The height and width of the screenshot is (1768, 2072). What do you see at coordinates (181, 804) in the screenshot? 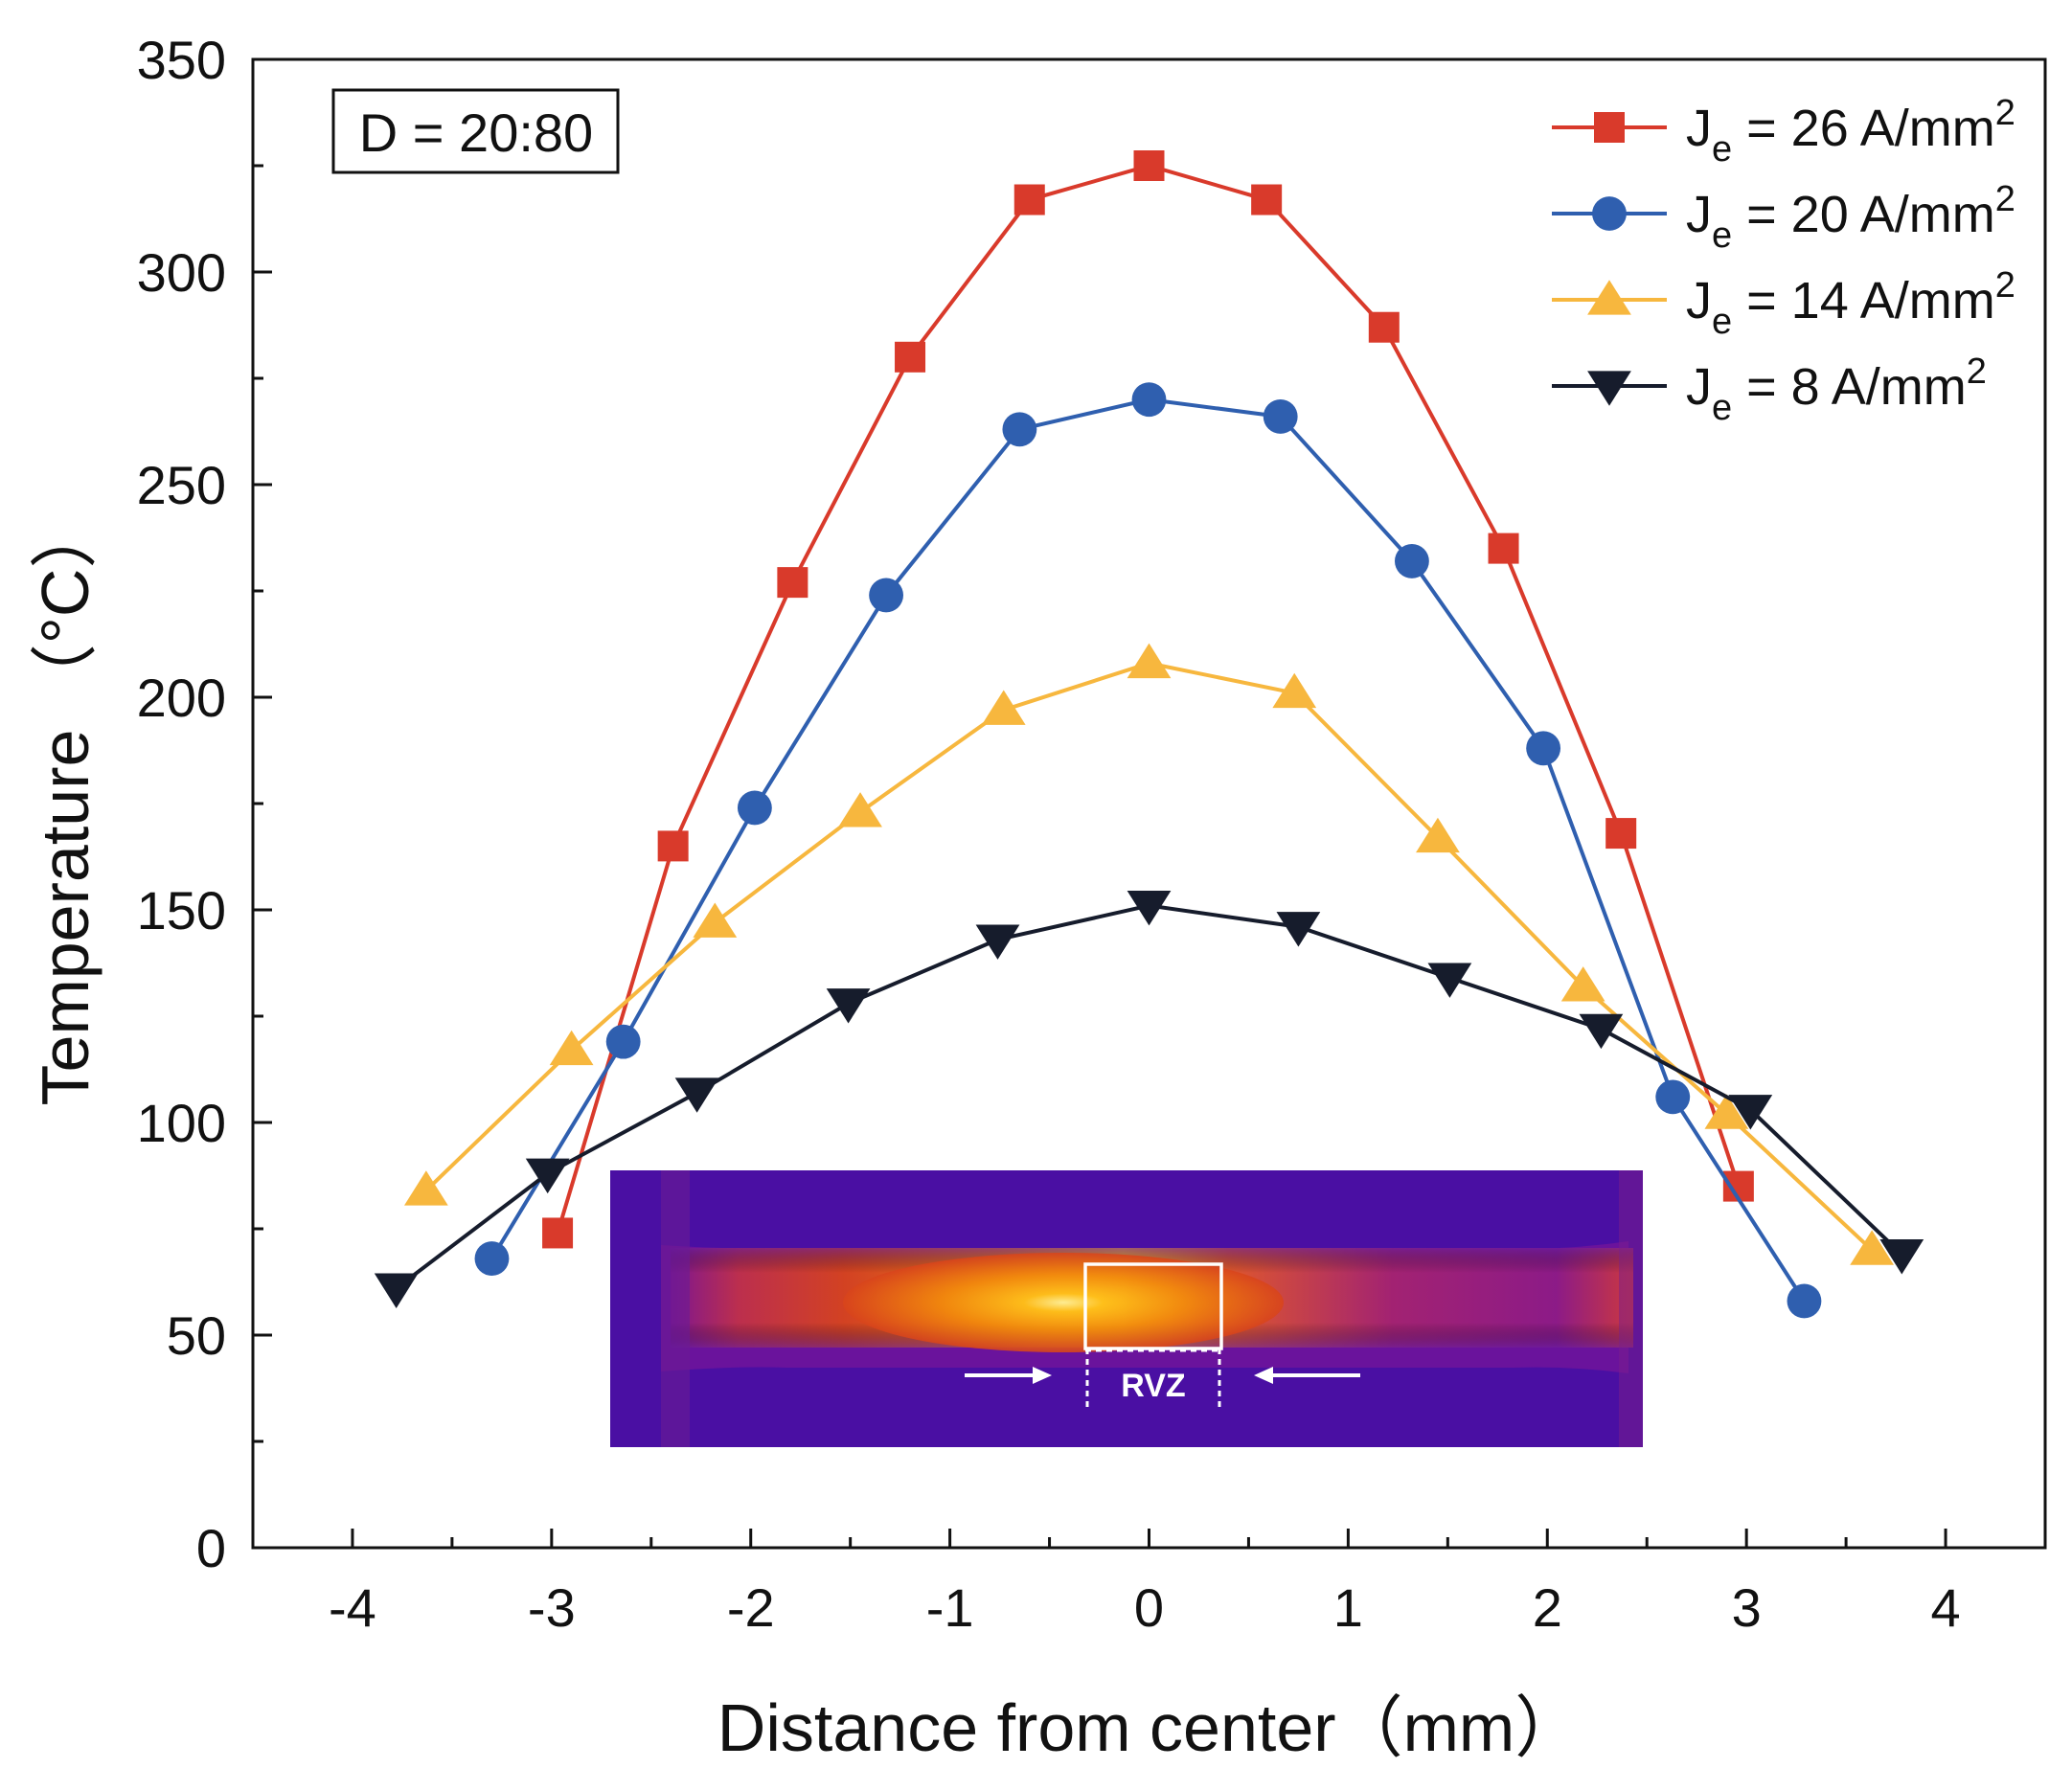
I see `y-tick-labels: 0 50 100 150 200 250 300 350` at bounding box center [181, 804].